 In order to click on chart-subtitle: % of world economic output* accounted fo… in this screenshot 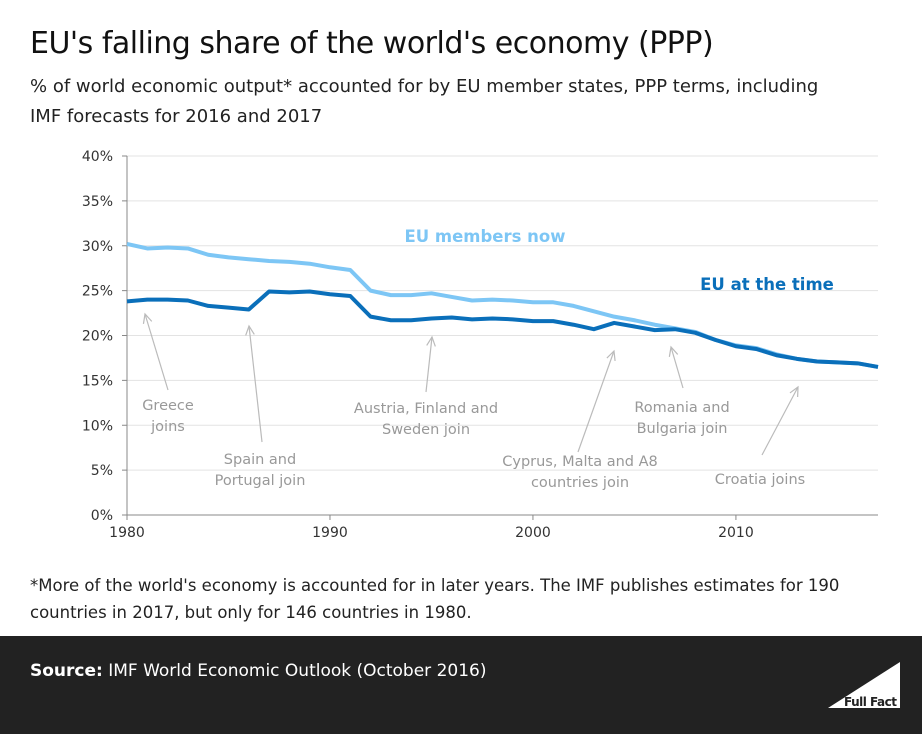, I will do `click(424, 101)`.